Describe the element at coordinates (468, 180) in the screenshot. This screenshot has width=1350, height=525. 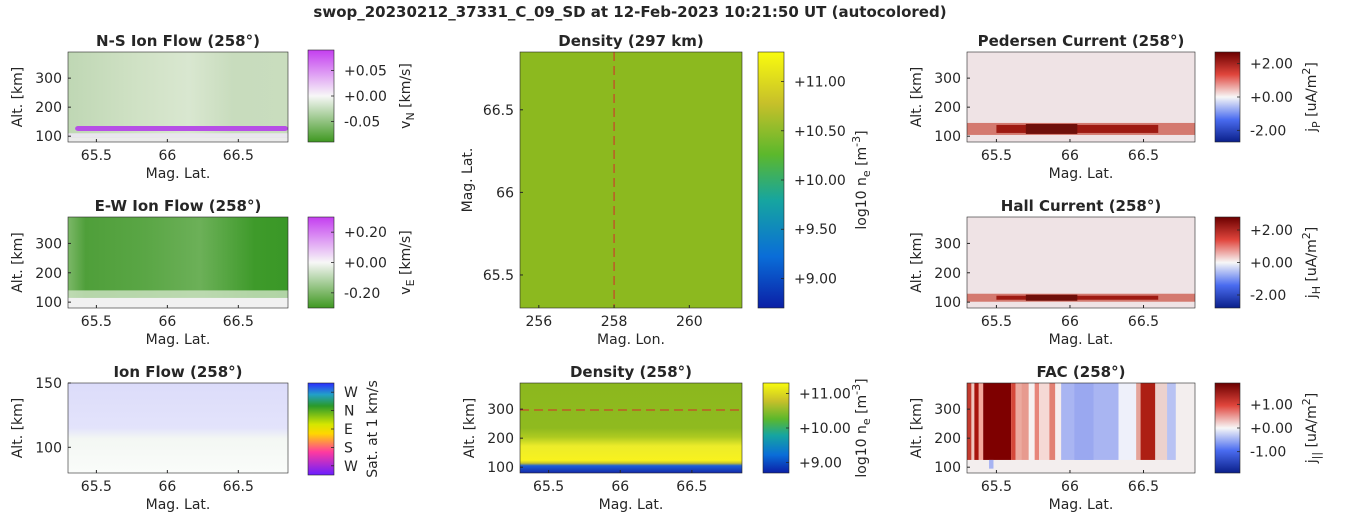
I see `y-axis-label: Mag. Lat.` at that location.